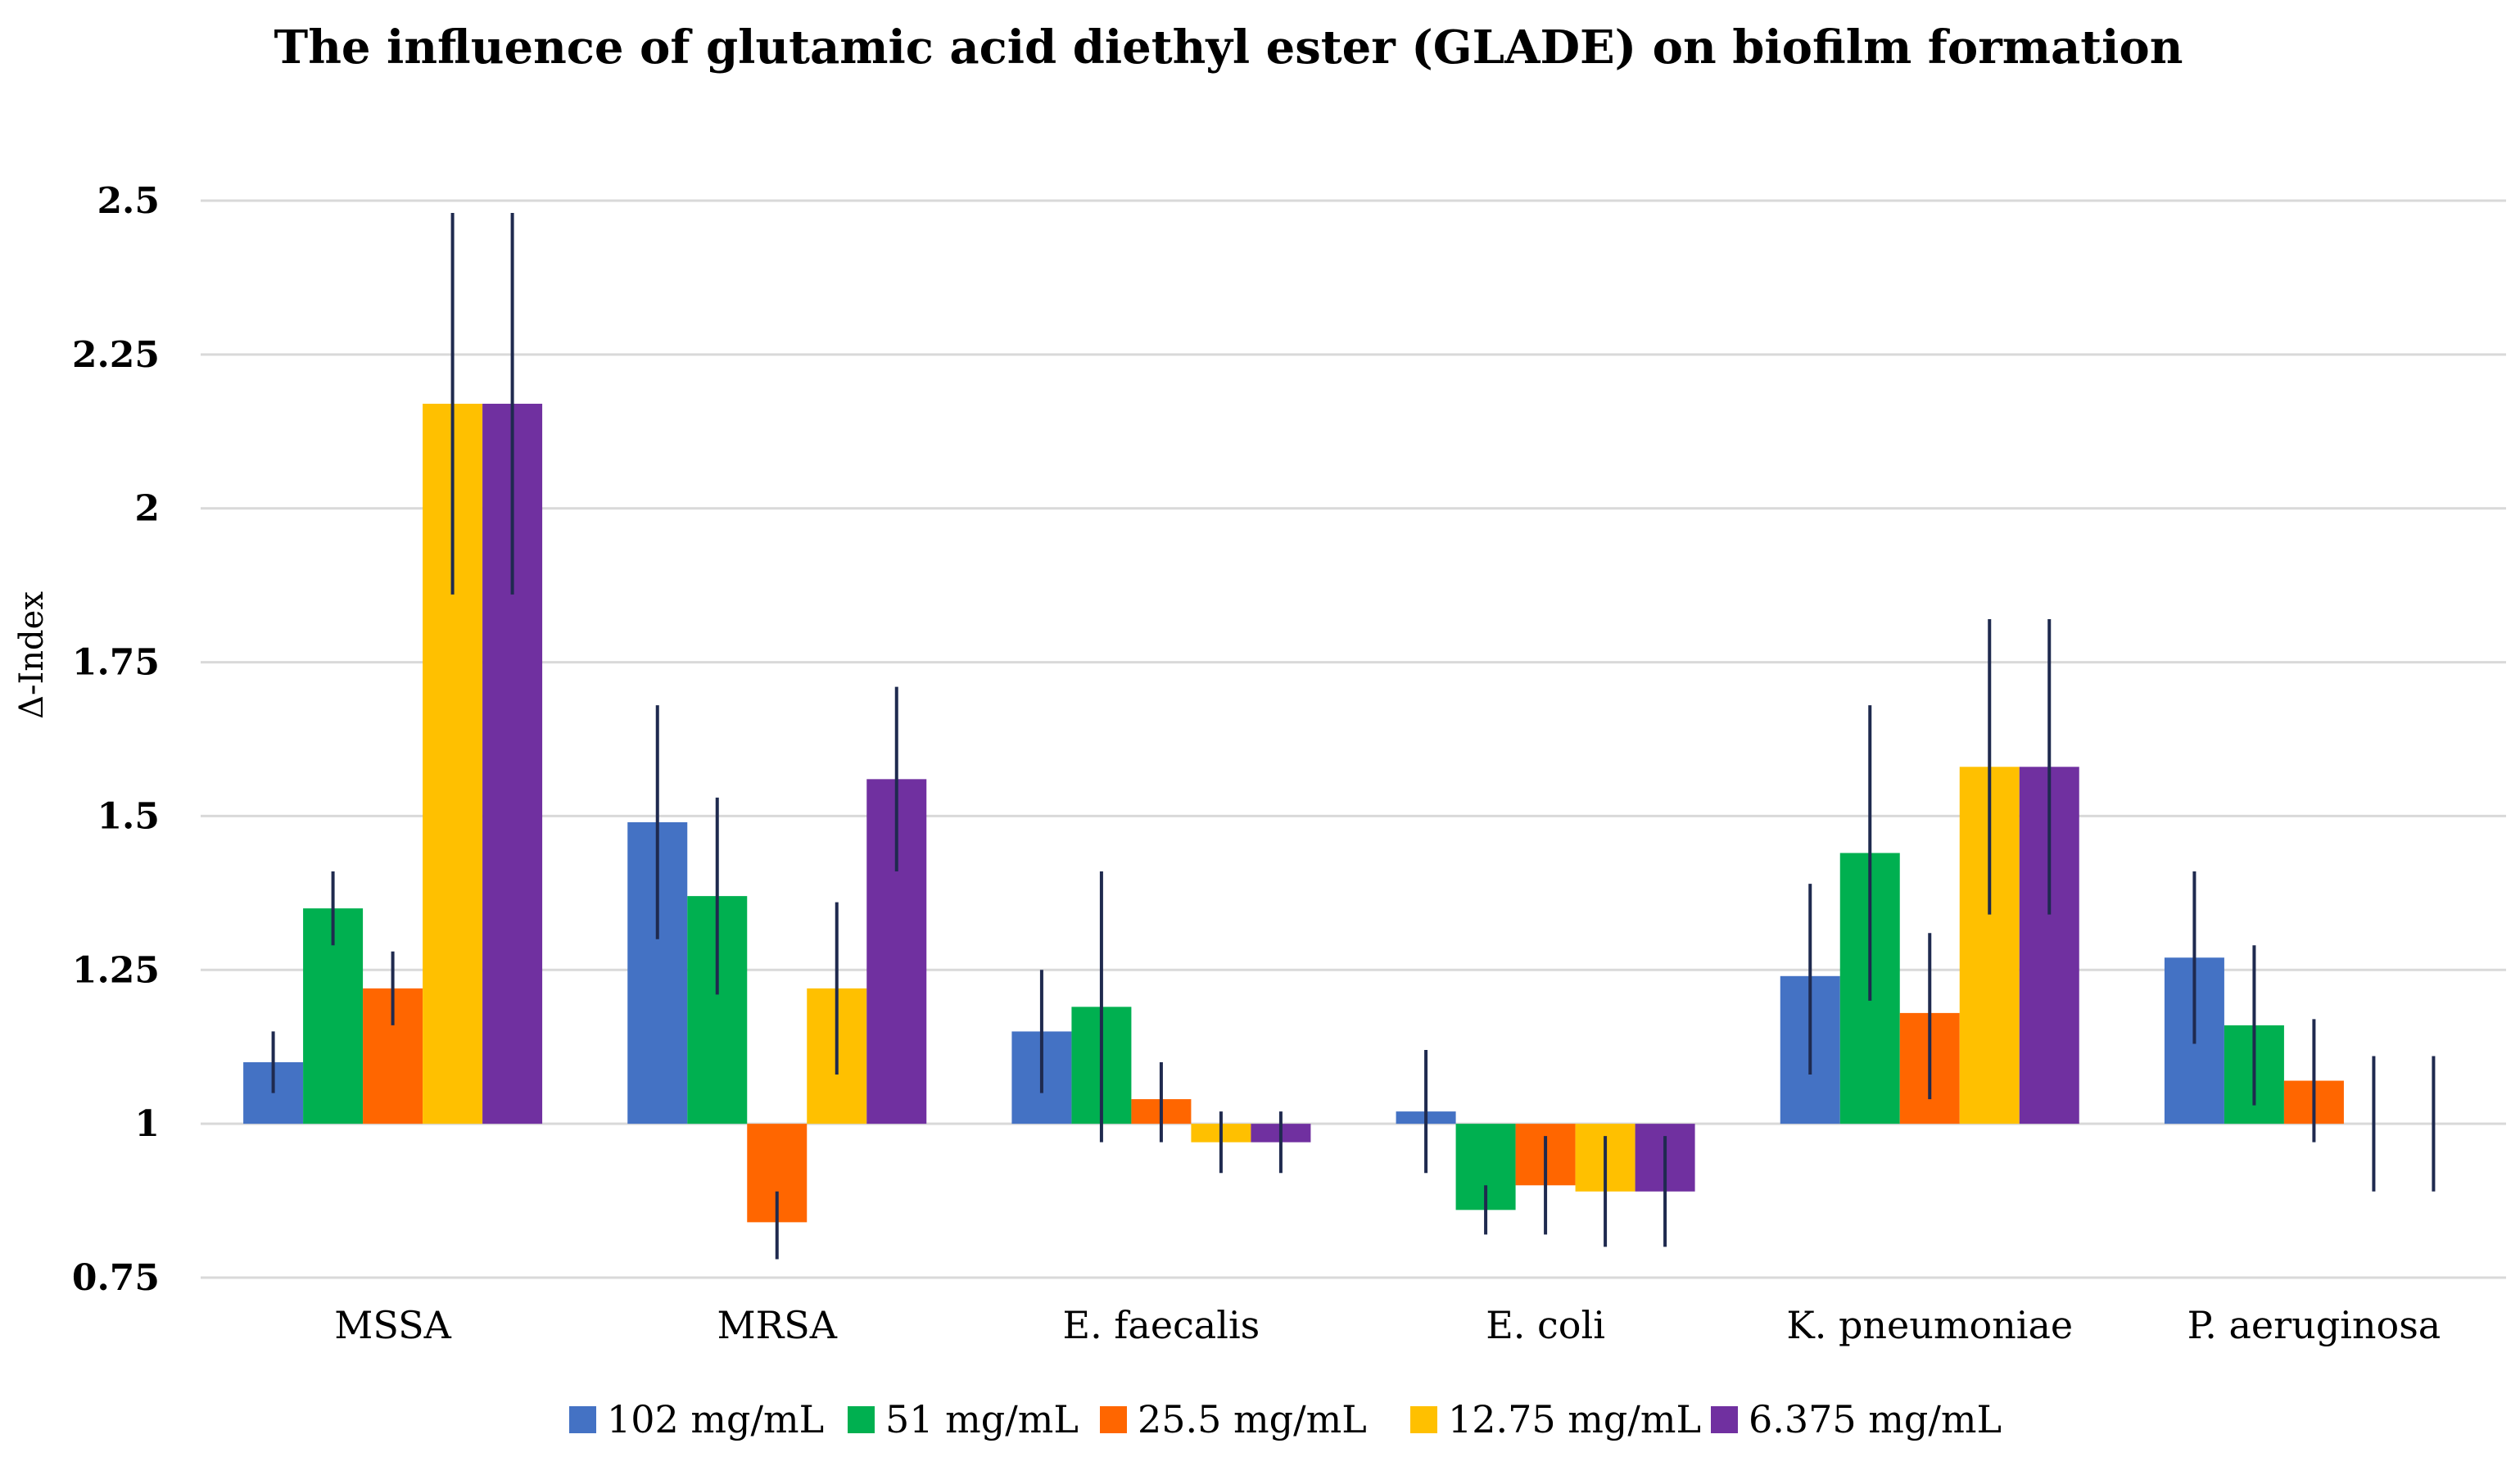  I want to click on y-tick-label: 2.25, so click(116, 355).